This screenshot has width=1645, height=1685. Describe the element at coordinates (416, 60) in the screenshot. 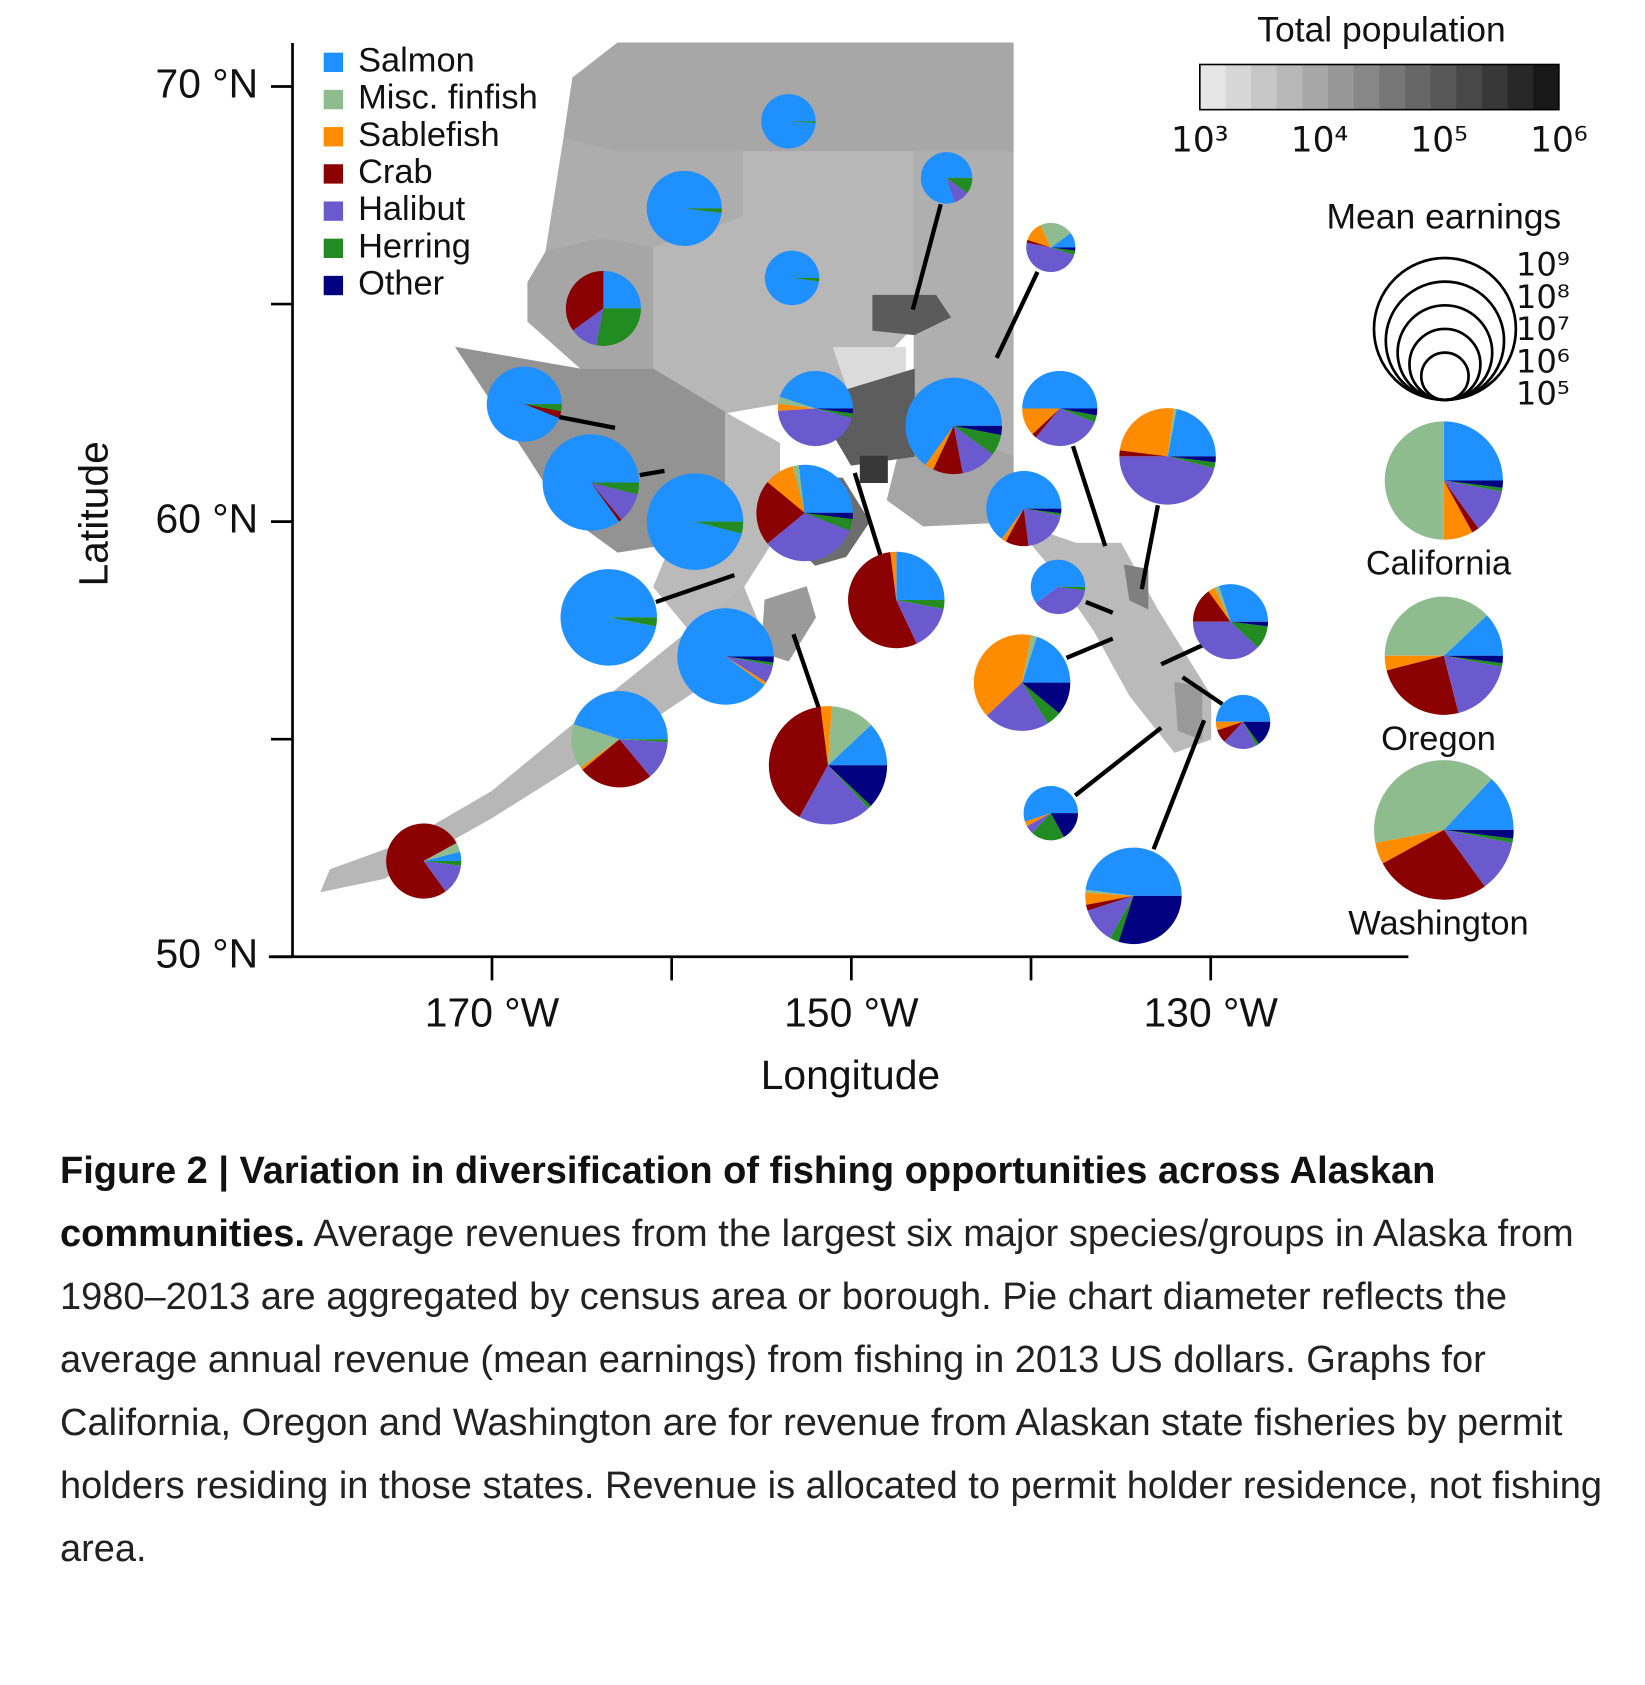

I see `legend-label: Salmon` at that location.